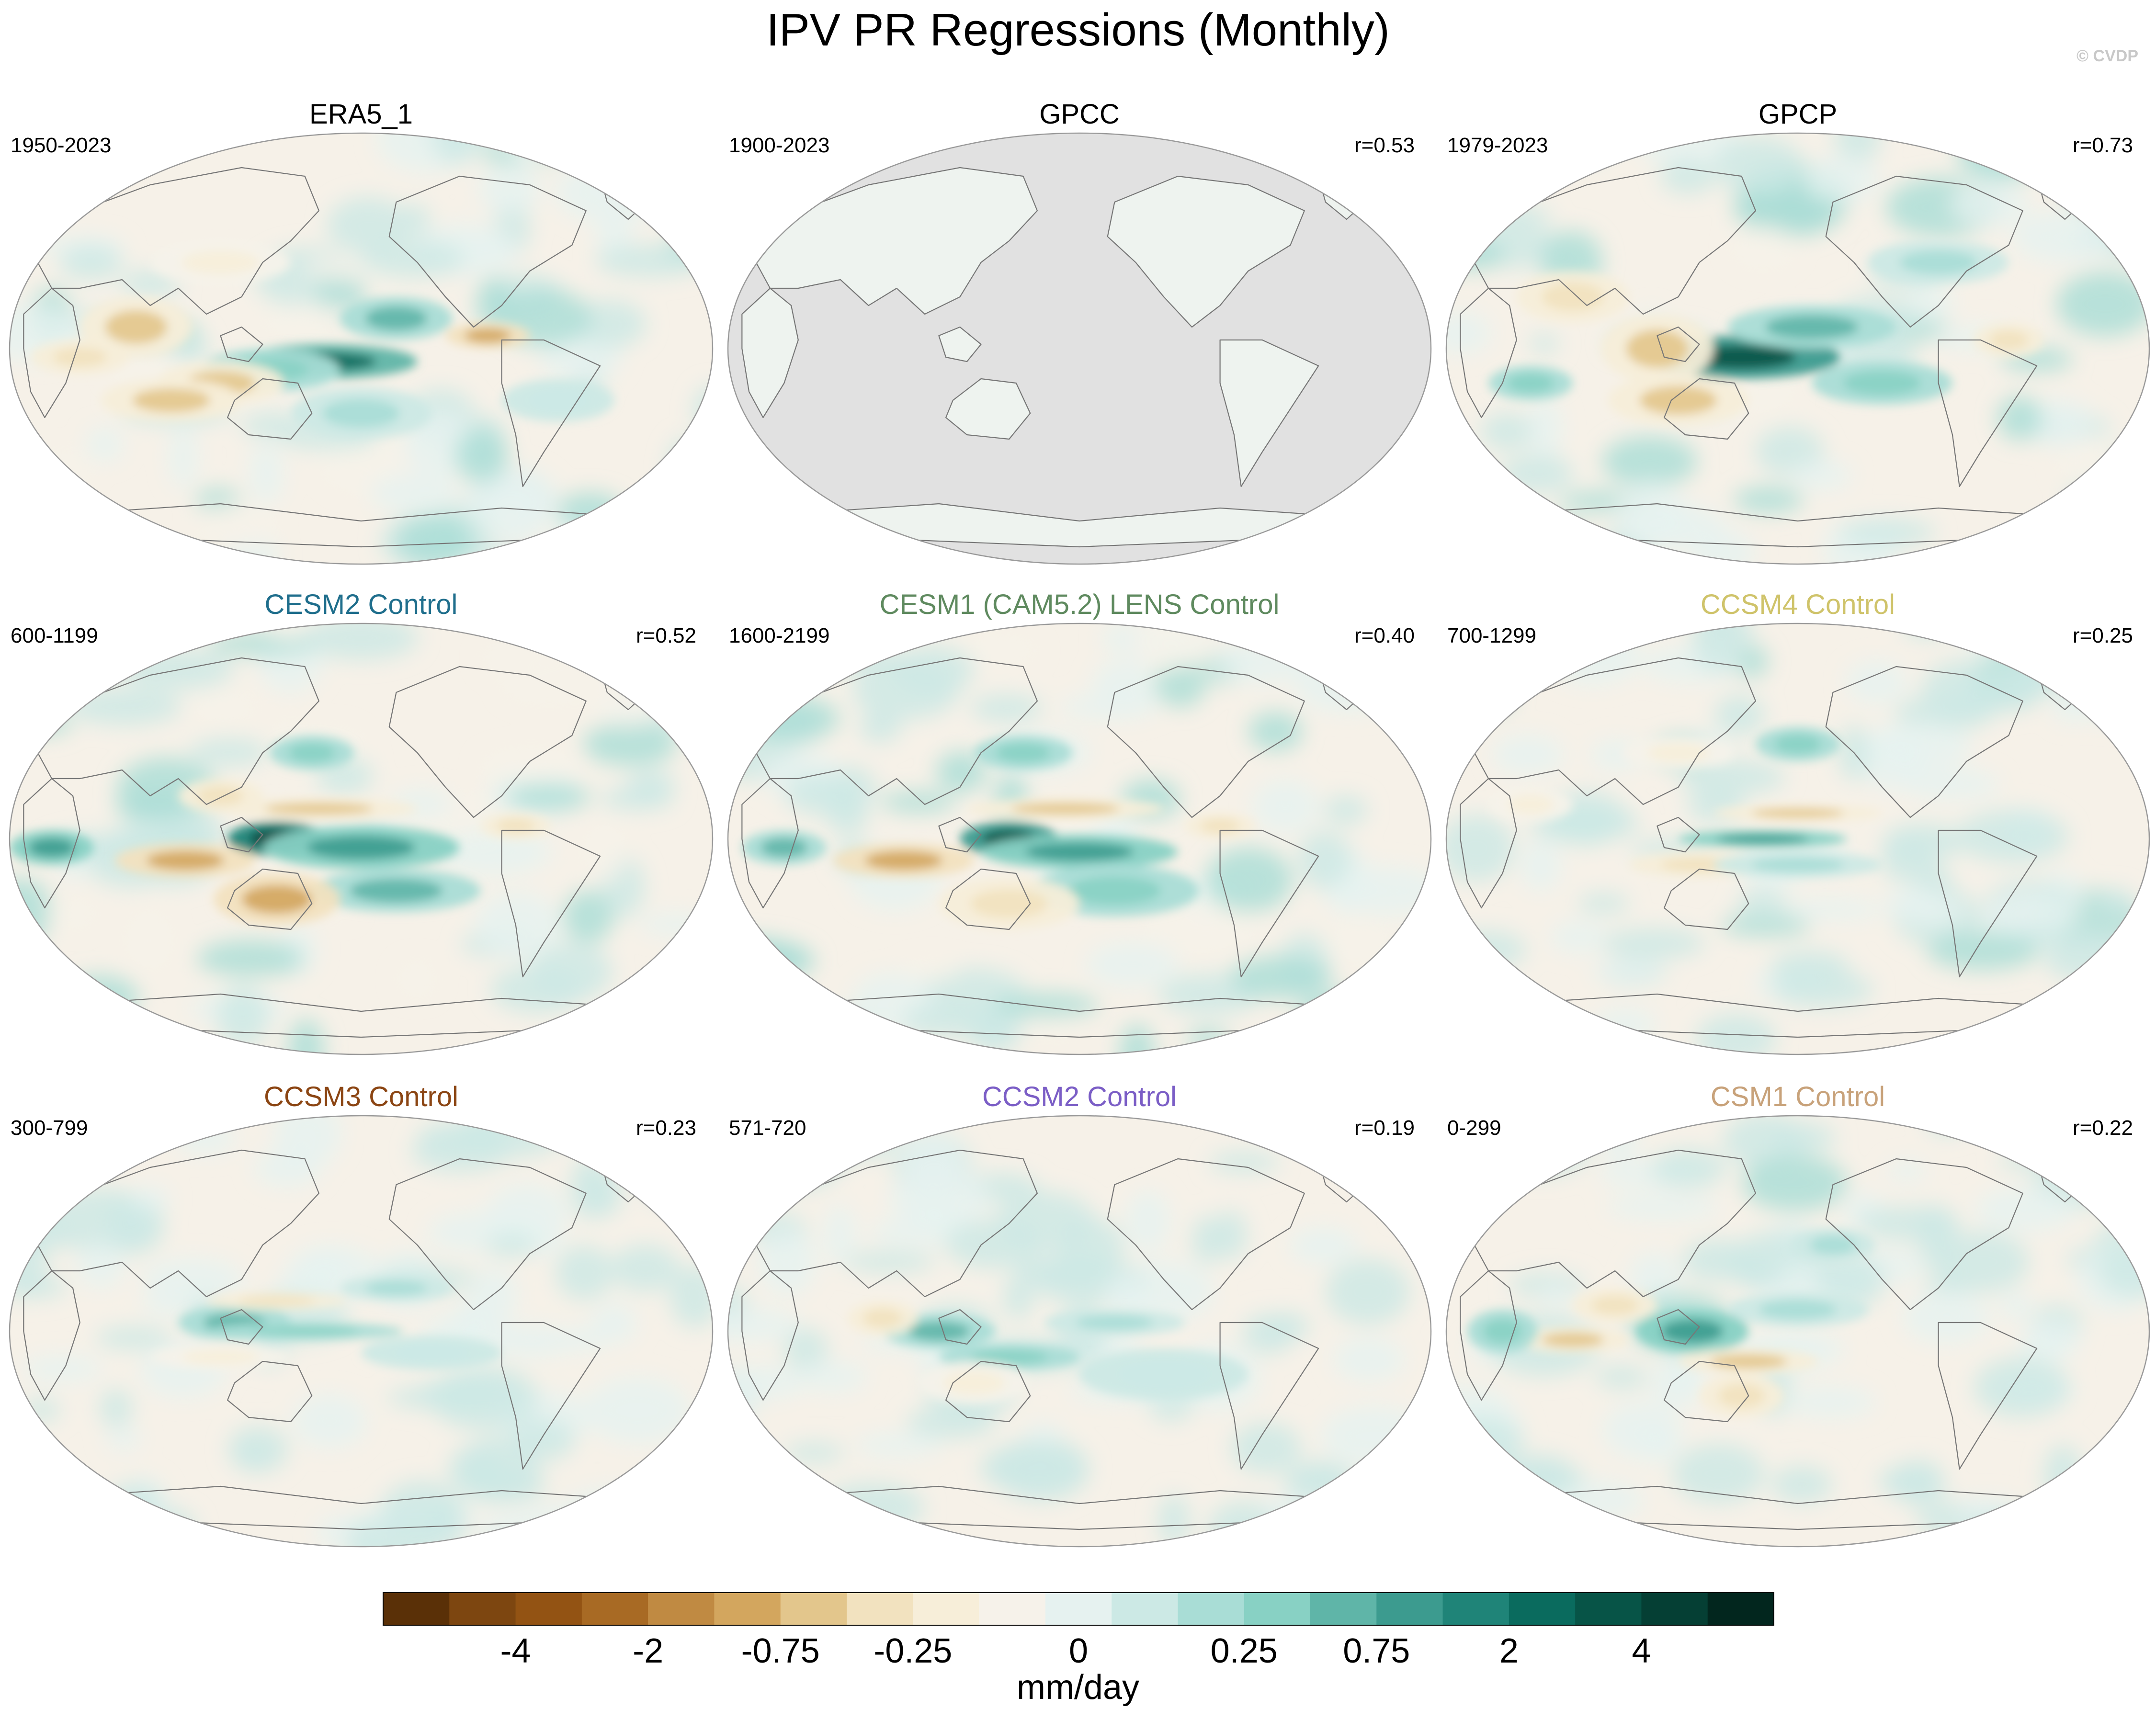  What do you see at coordinates (1079, 1096) in the screenshot?
I see `panel-title: CCSM2 Control` at bounding box center [1079, 1096].